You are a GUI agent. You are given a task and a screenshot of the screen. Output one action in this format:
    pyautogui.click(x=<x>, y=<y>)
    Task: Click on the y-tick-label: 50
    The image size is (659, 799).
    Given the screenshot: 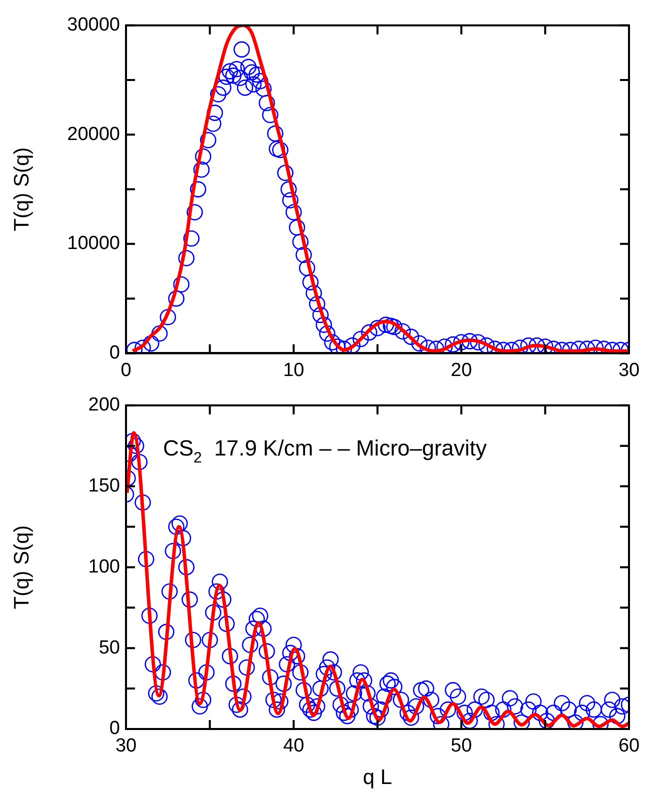 What is the action you would take?
    pyautogui.click(x=109, y=647)
    